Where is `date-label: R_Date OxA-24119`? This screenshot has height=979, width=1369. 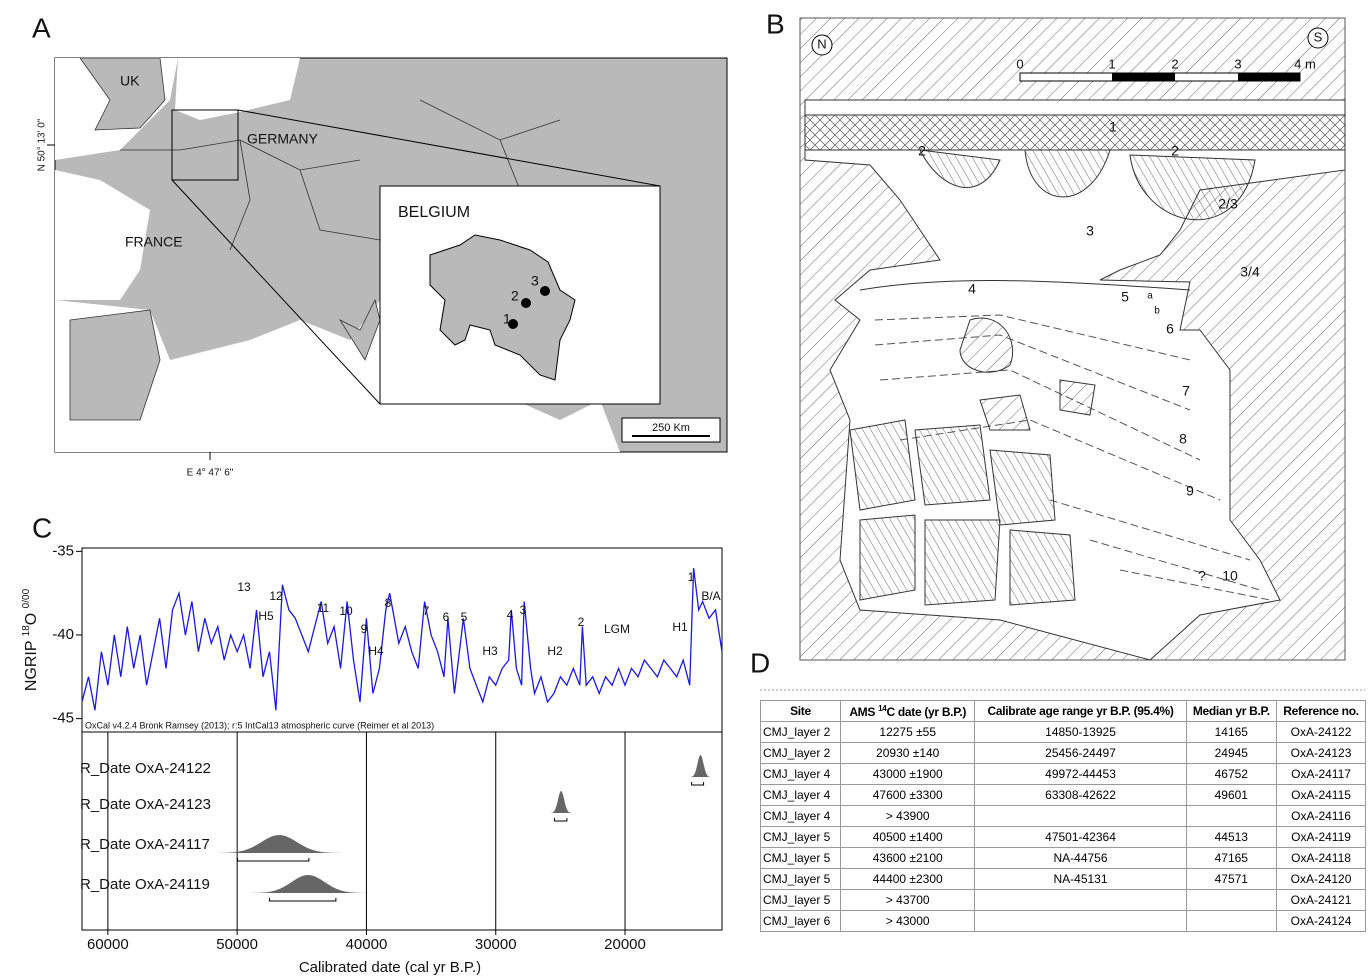 date-label: R_Date OxA-24119 is located at coordinates (145, 884).